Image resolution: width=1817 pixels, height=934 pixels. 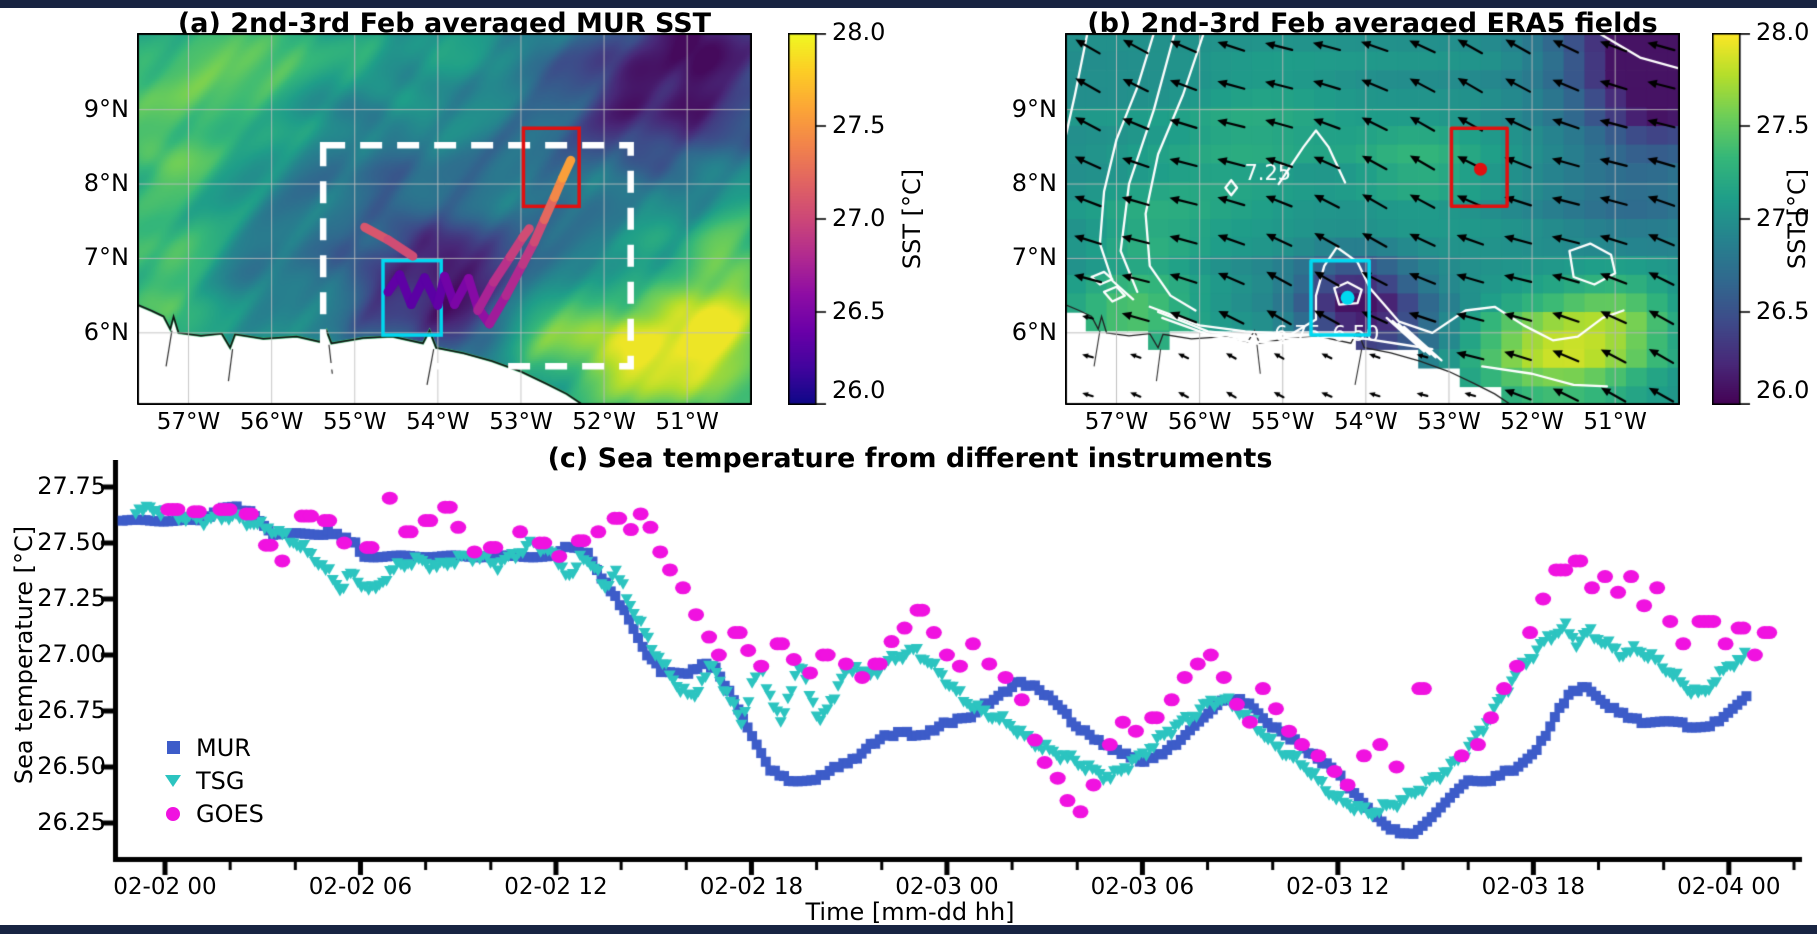 I want to click on colorbar-b-canvas, so click(x=1734, y=219).